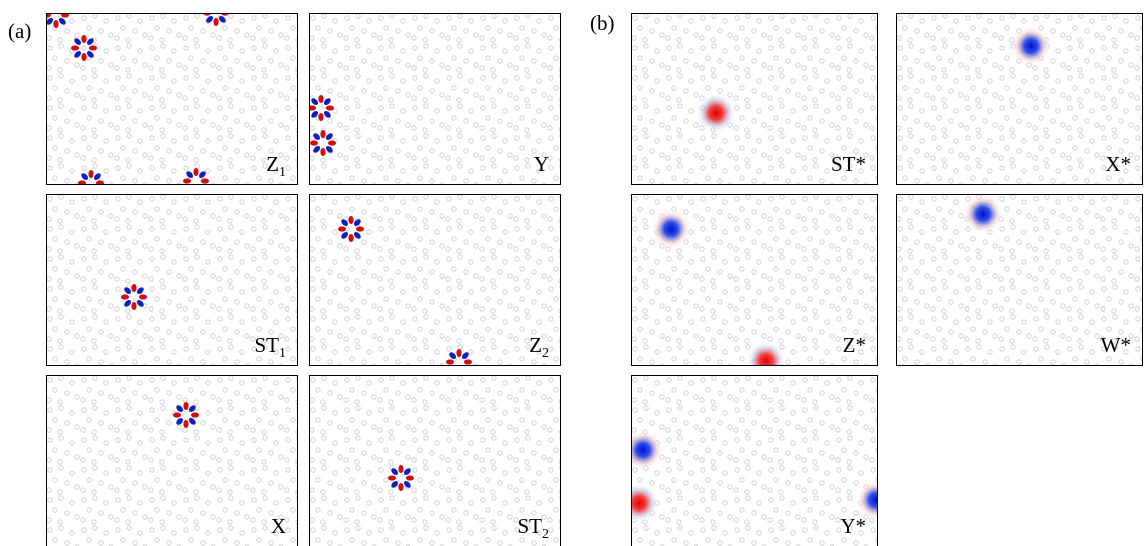  What do you see at coordinates (602, 23) in the screenshot?
I see `panel-label: (b)` at bounding box center [602, 23].